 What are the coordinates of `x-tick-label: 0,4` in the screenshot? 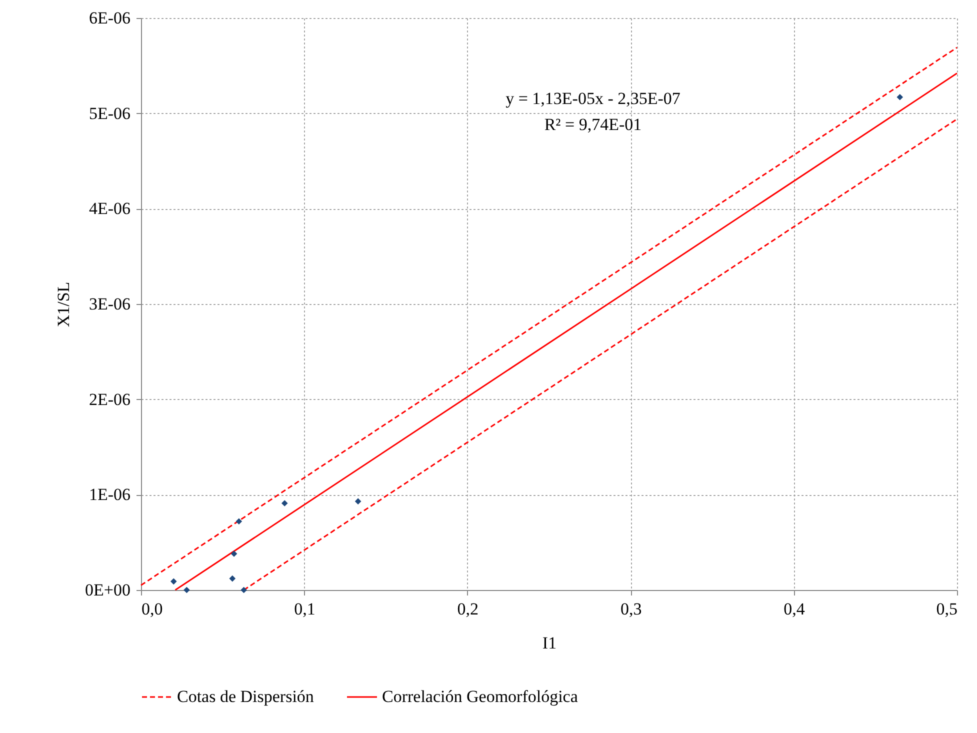 It's located at (795, 609).